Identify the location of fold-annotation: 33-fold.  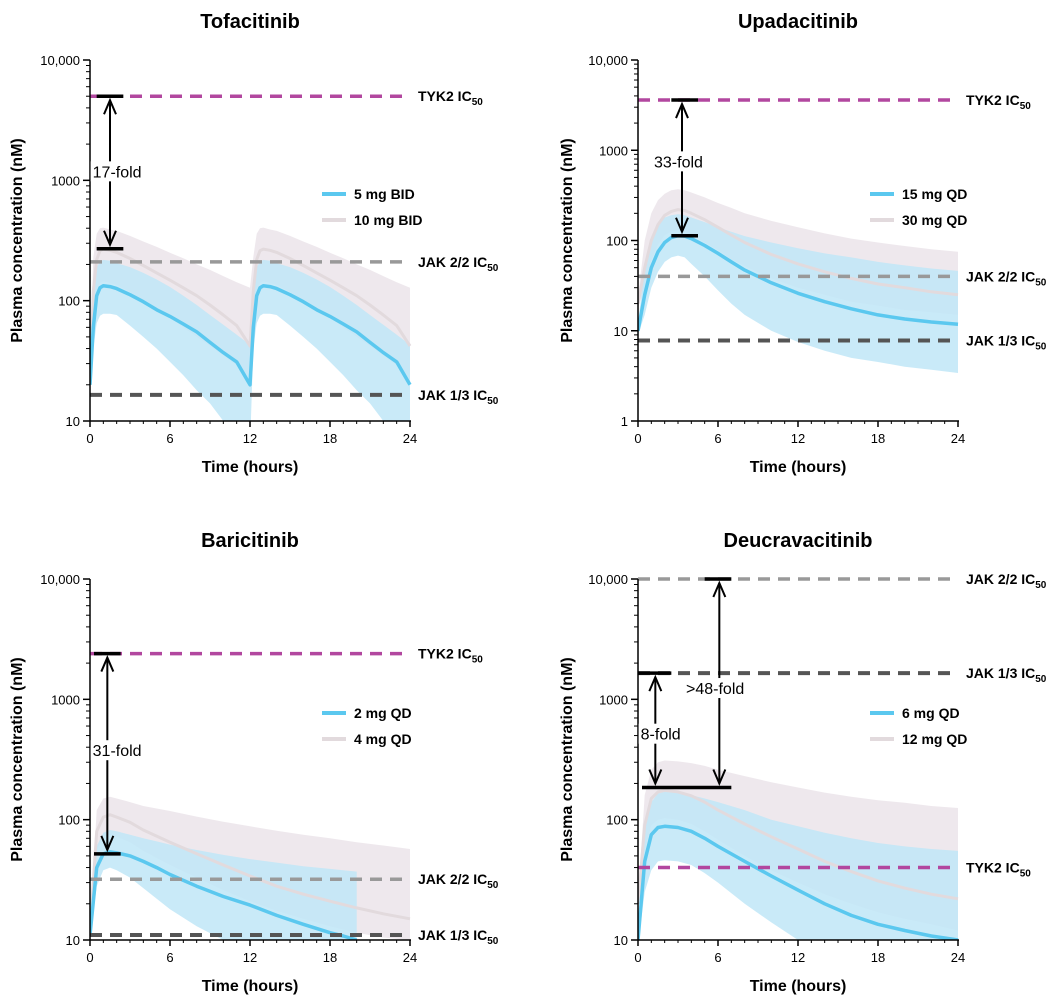
(684, 168).